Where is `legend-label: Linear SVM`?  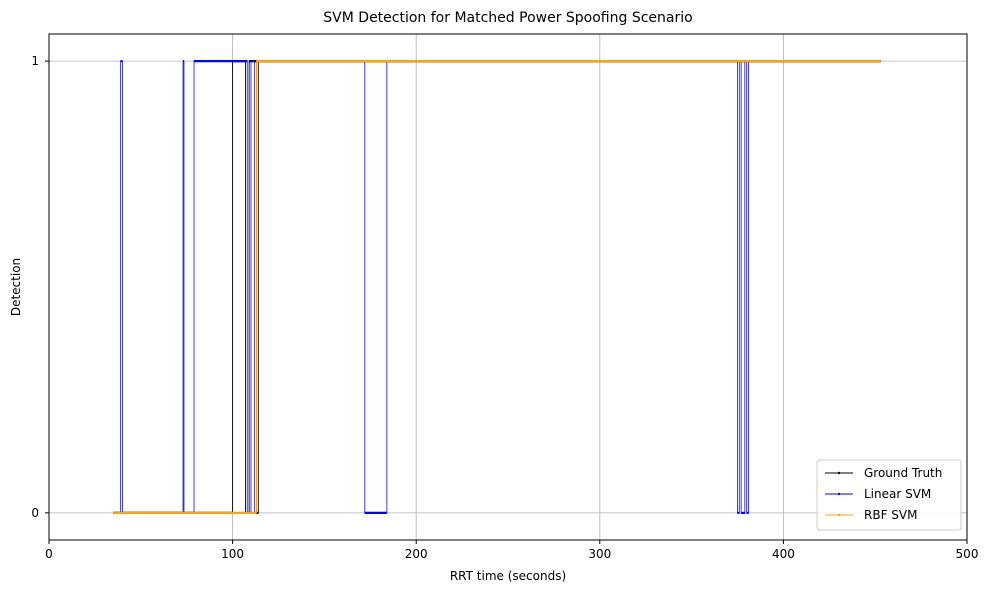
legend-label: Linear SVM is located at coordinates (897, 494).